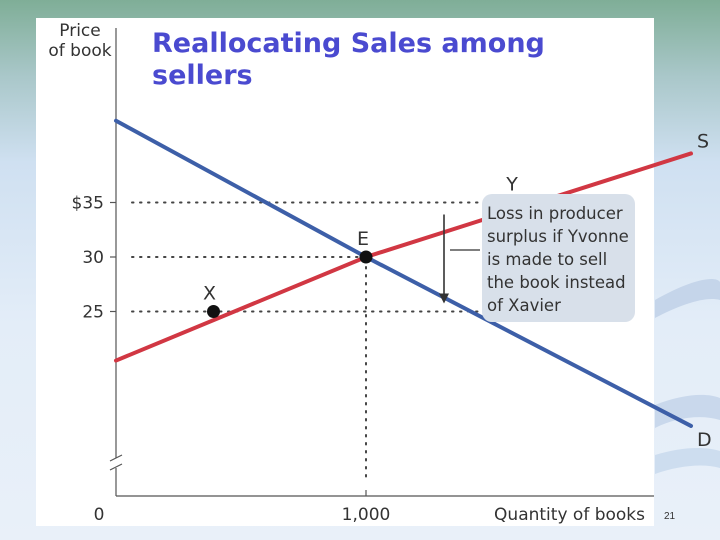 This screenshot has width=720, height=540. What do you see at coordinates (670, 516) in the screenshot?
I see `page-number: 21` at bounding box center [670, 516].